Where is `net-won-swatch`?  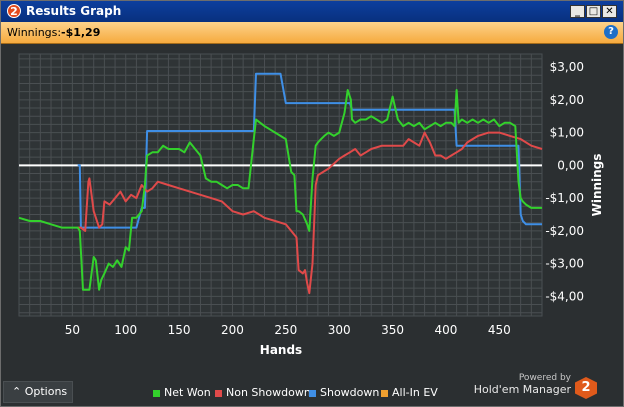
net-won-swatch is located at coordinates (156, 393).